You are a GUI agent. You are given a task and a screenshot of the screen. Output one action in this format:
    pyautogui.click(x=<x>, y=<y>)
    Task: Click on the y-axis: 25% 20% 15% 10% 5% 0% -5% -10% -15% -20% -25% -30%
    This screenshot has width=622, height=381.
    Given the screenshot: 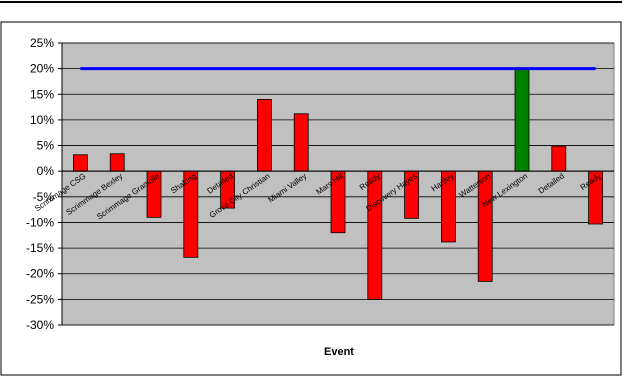 What is the action you would take?
    pyautogui.click(x=44, y=184)
    